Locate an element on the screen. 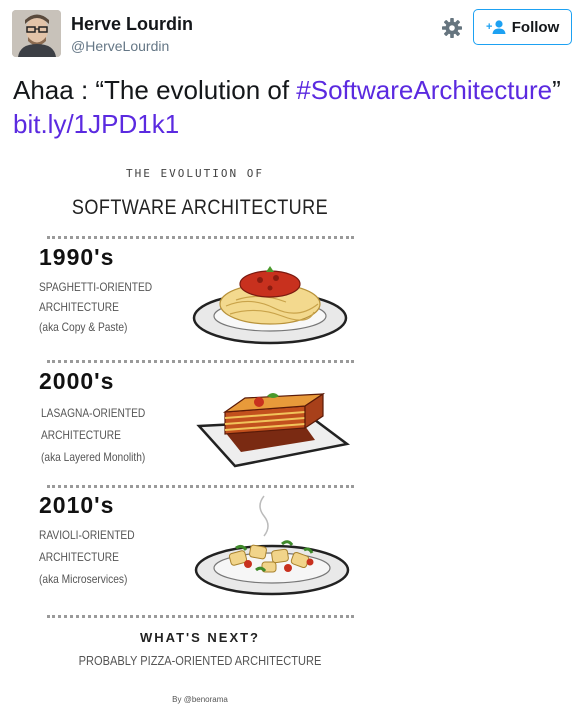 The height and width of the screenshot is (713, 583). tweet-text-prefix: Ahaa : “The evolution of is located at coordinates (155, 90).